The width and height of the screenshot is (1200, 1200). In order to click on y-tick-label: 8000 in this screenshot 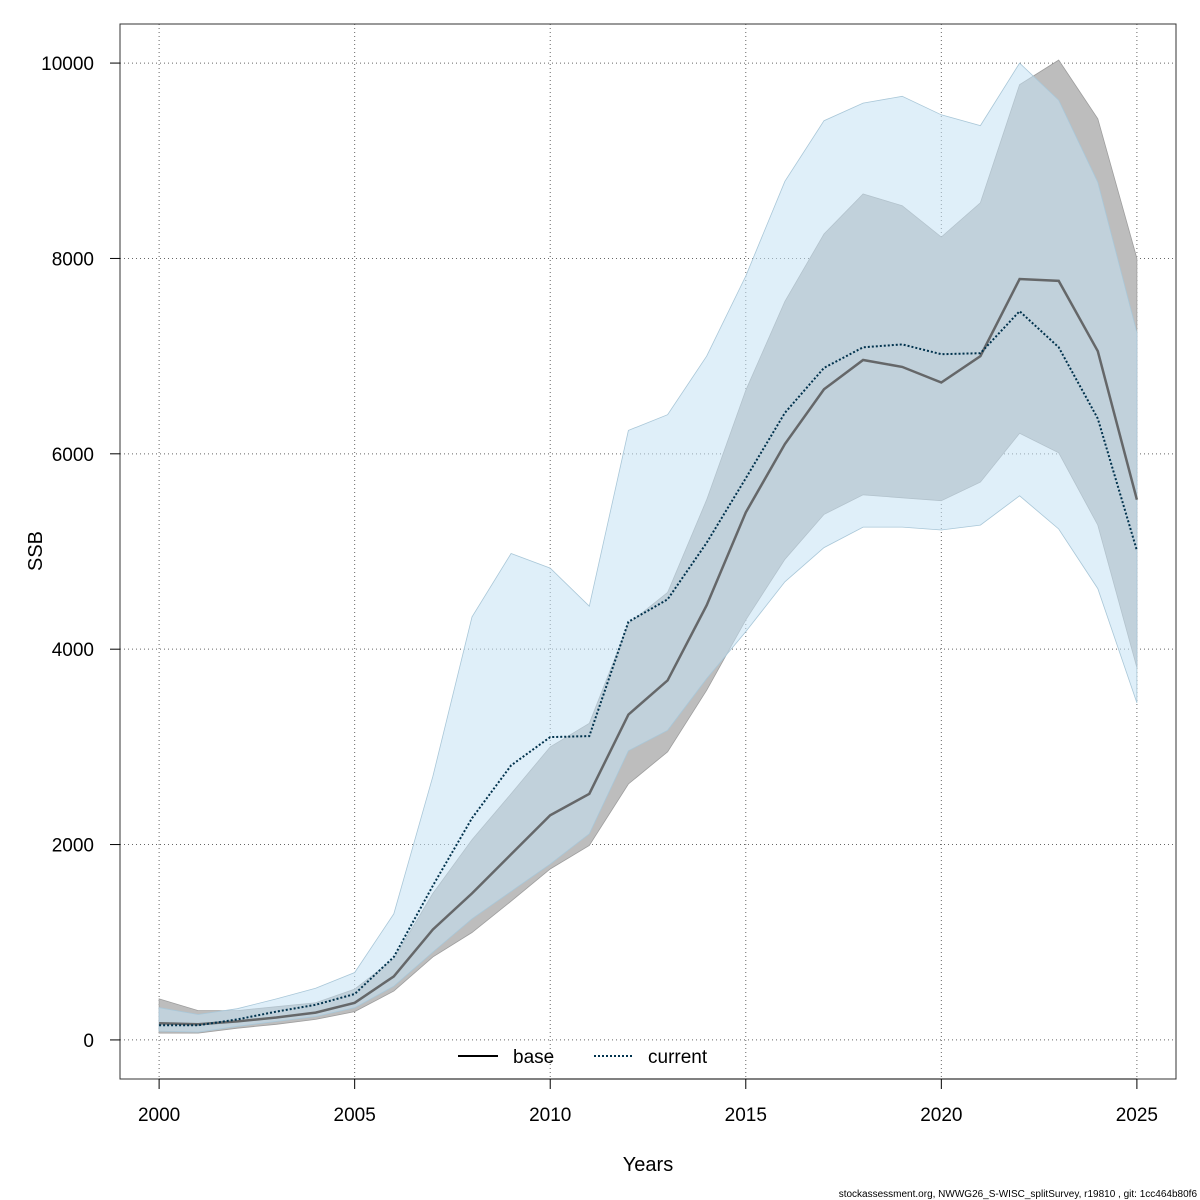, I will do `click(73, 259)`.